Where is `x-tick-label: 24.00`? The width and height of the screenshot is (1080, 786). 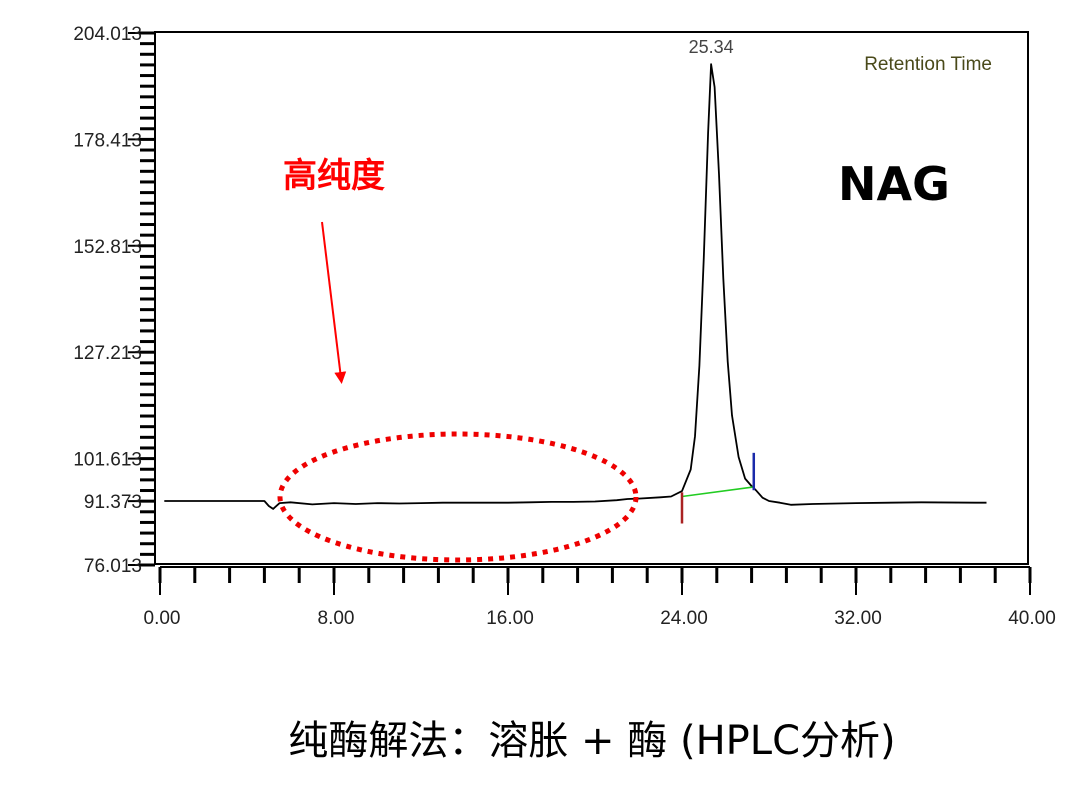
x-tick-label: 24.00 is located at coordinates (684, 618).